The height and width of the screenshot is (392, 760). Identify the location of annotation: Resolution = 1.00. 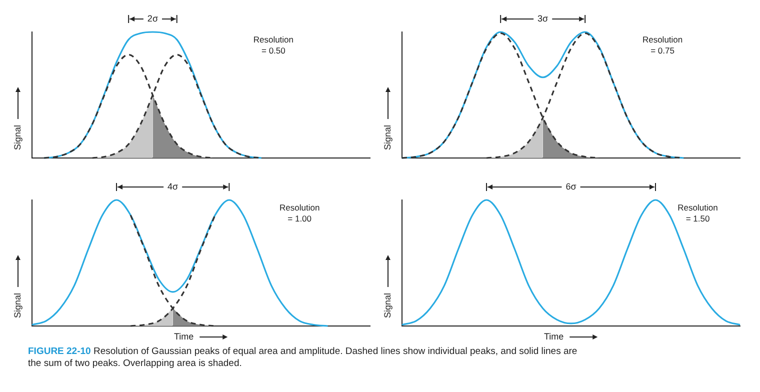
(299, 213).